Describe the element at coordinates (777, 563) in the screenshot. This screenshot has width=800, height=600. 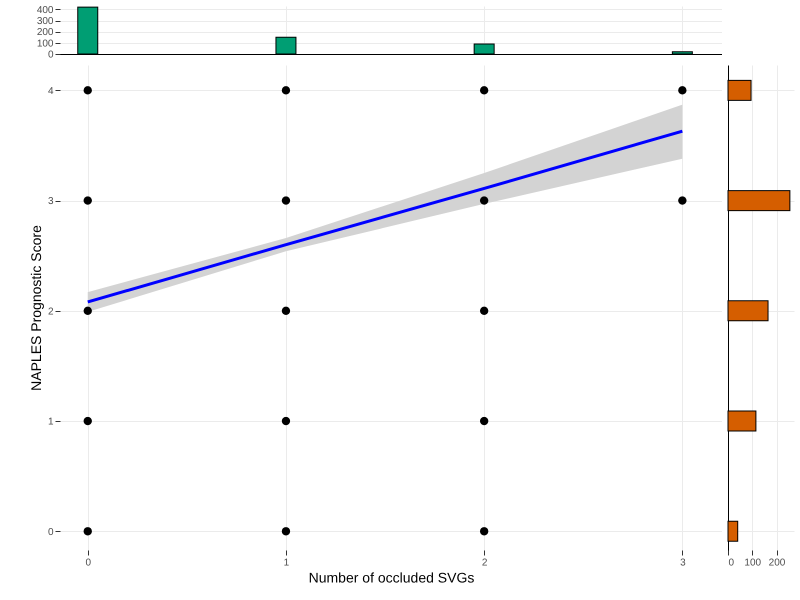
I see `x-tick-label: 200` at that location.